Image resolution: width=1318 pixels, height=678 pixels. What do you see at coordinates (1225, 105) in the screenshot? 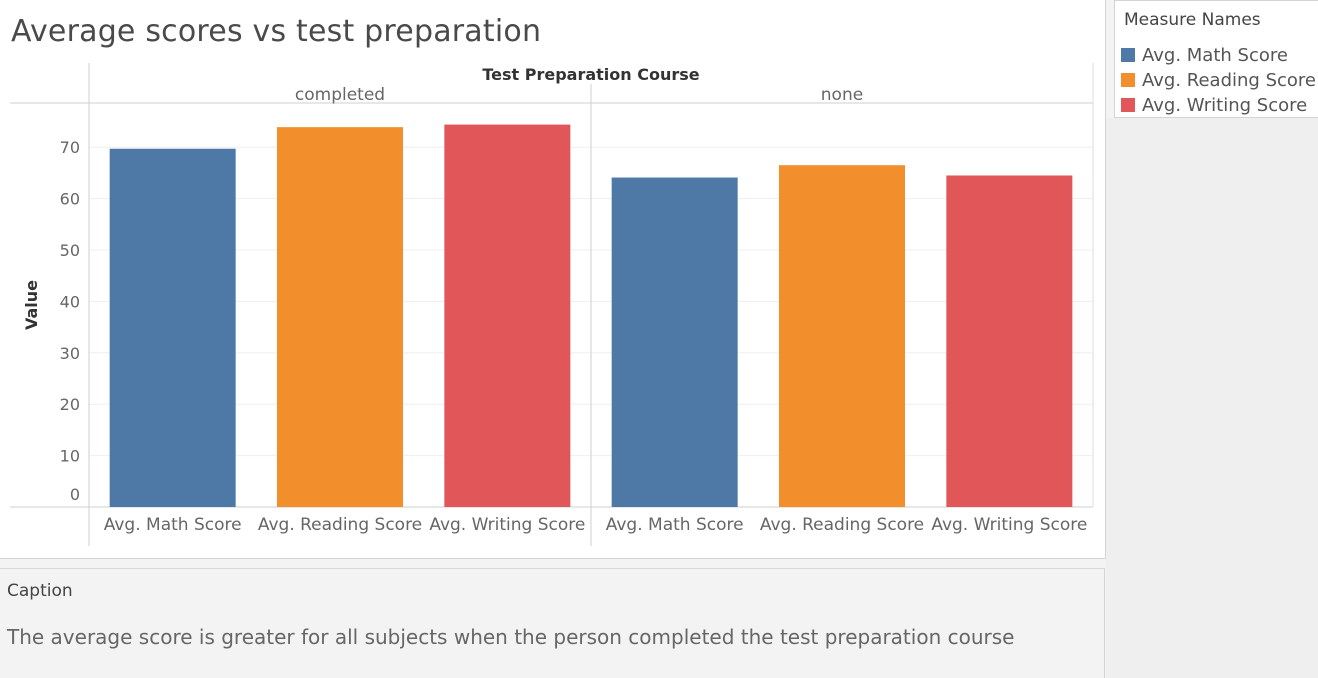
I see `legend-label-writing: Avg. Writing Score` at bounding box center [1225, 105].